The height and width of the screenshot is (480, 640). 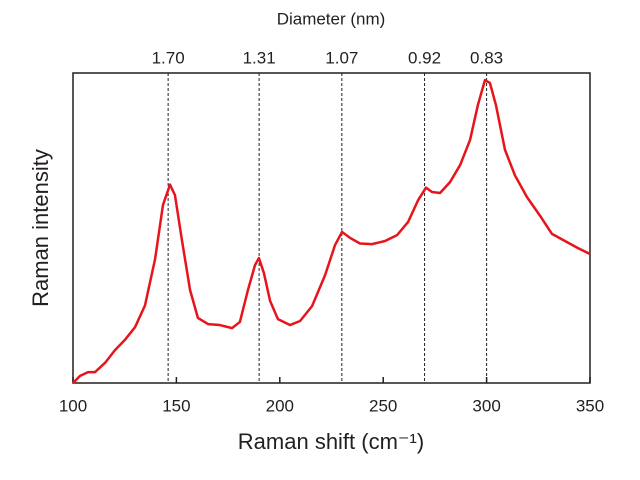 I want to click on top-tick-label: 0.83, so click(x=486, y=57).